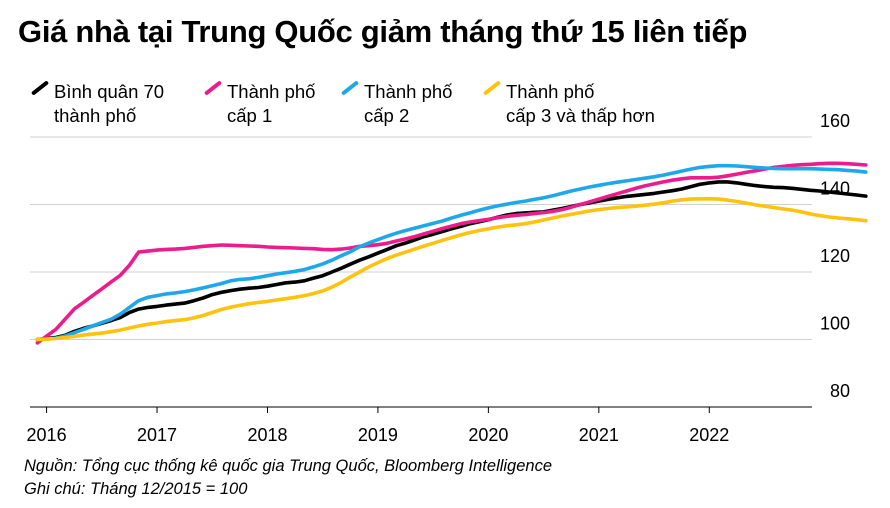 Image resolution: width=890 pixels, height=508 pixels. I want to click on y-tick-label-120: 120, so click(835, 256).